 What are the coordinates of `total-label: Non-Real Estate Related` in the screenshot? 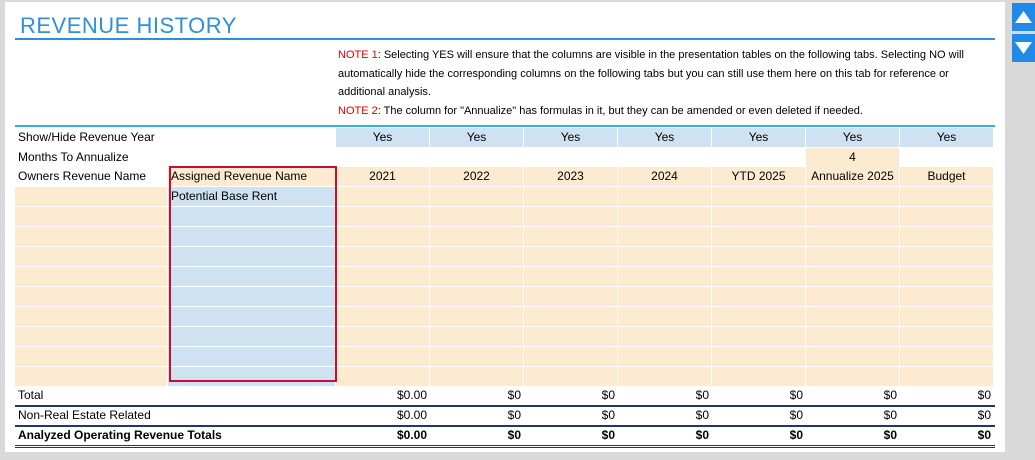 It's located at (84, 415).